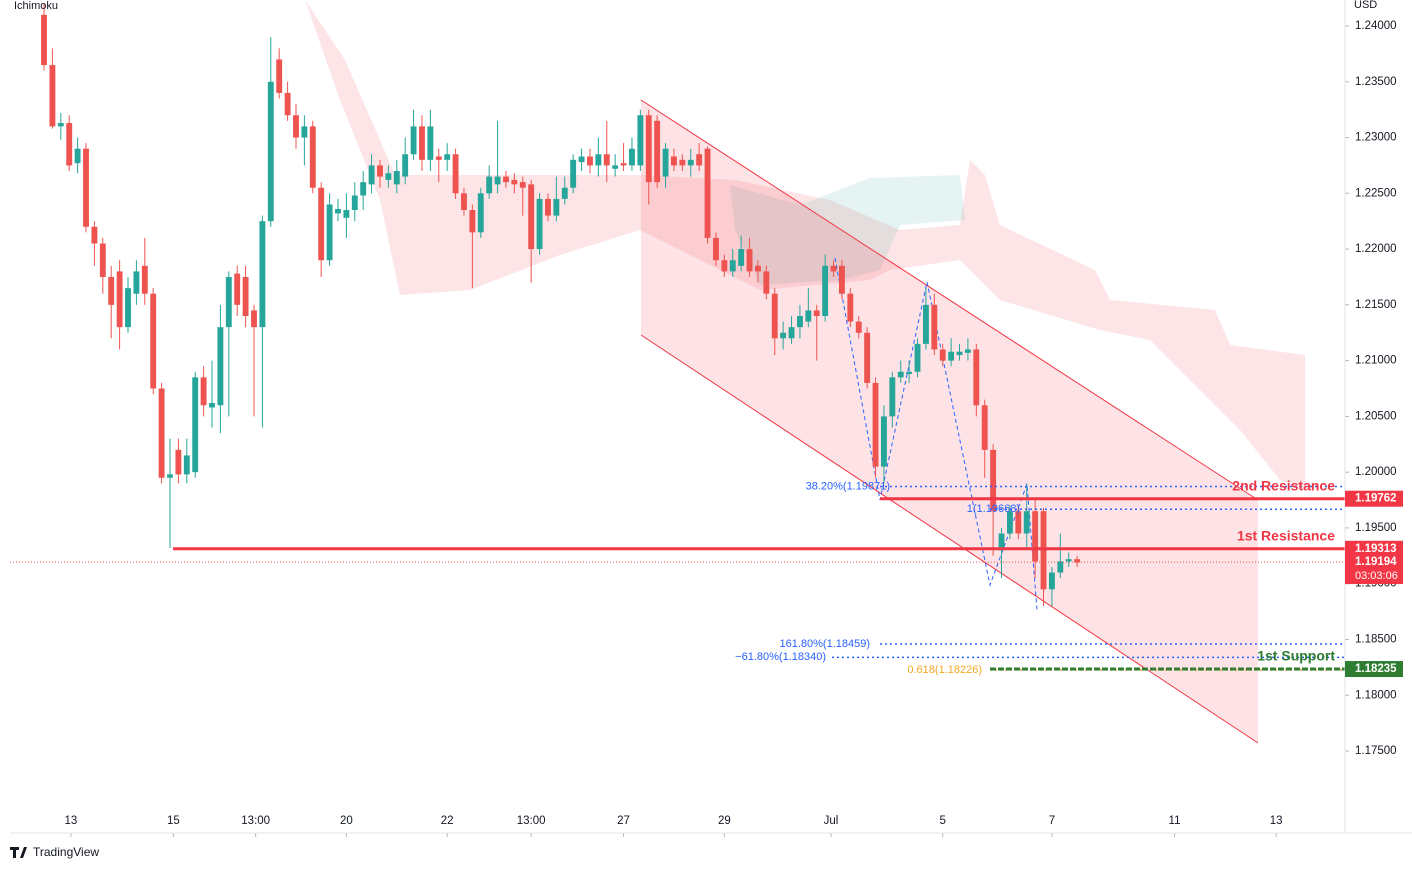 This screenshot has width=1412, height=875. Describe the element at coordinates (1286, 535) in the screenshot. I see `level-name: 1st Resistance` at that location.